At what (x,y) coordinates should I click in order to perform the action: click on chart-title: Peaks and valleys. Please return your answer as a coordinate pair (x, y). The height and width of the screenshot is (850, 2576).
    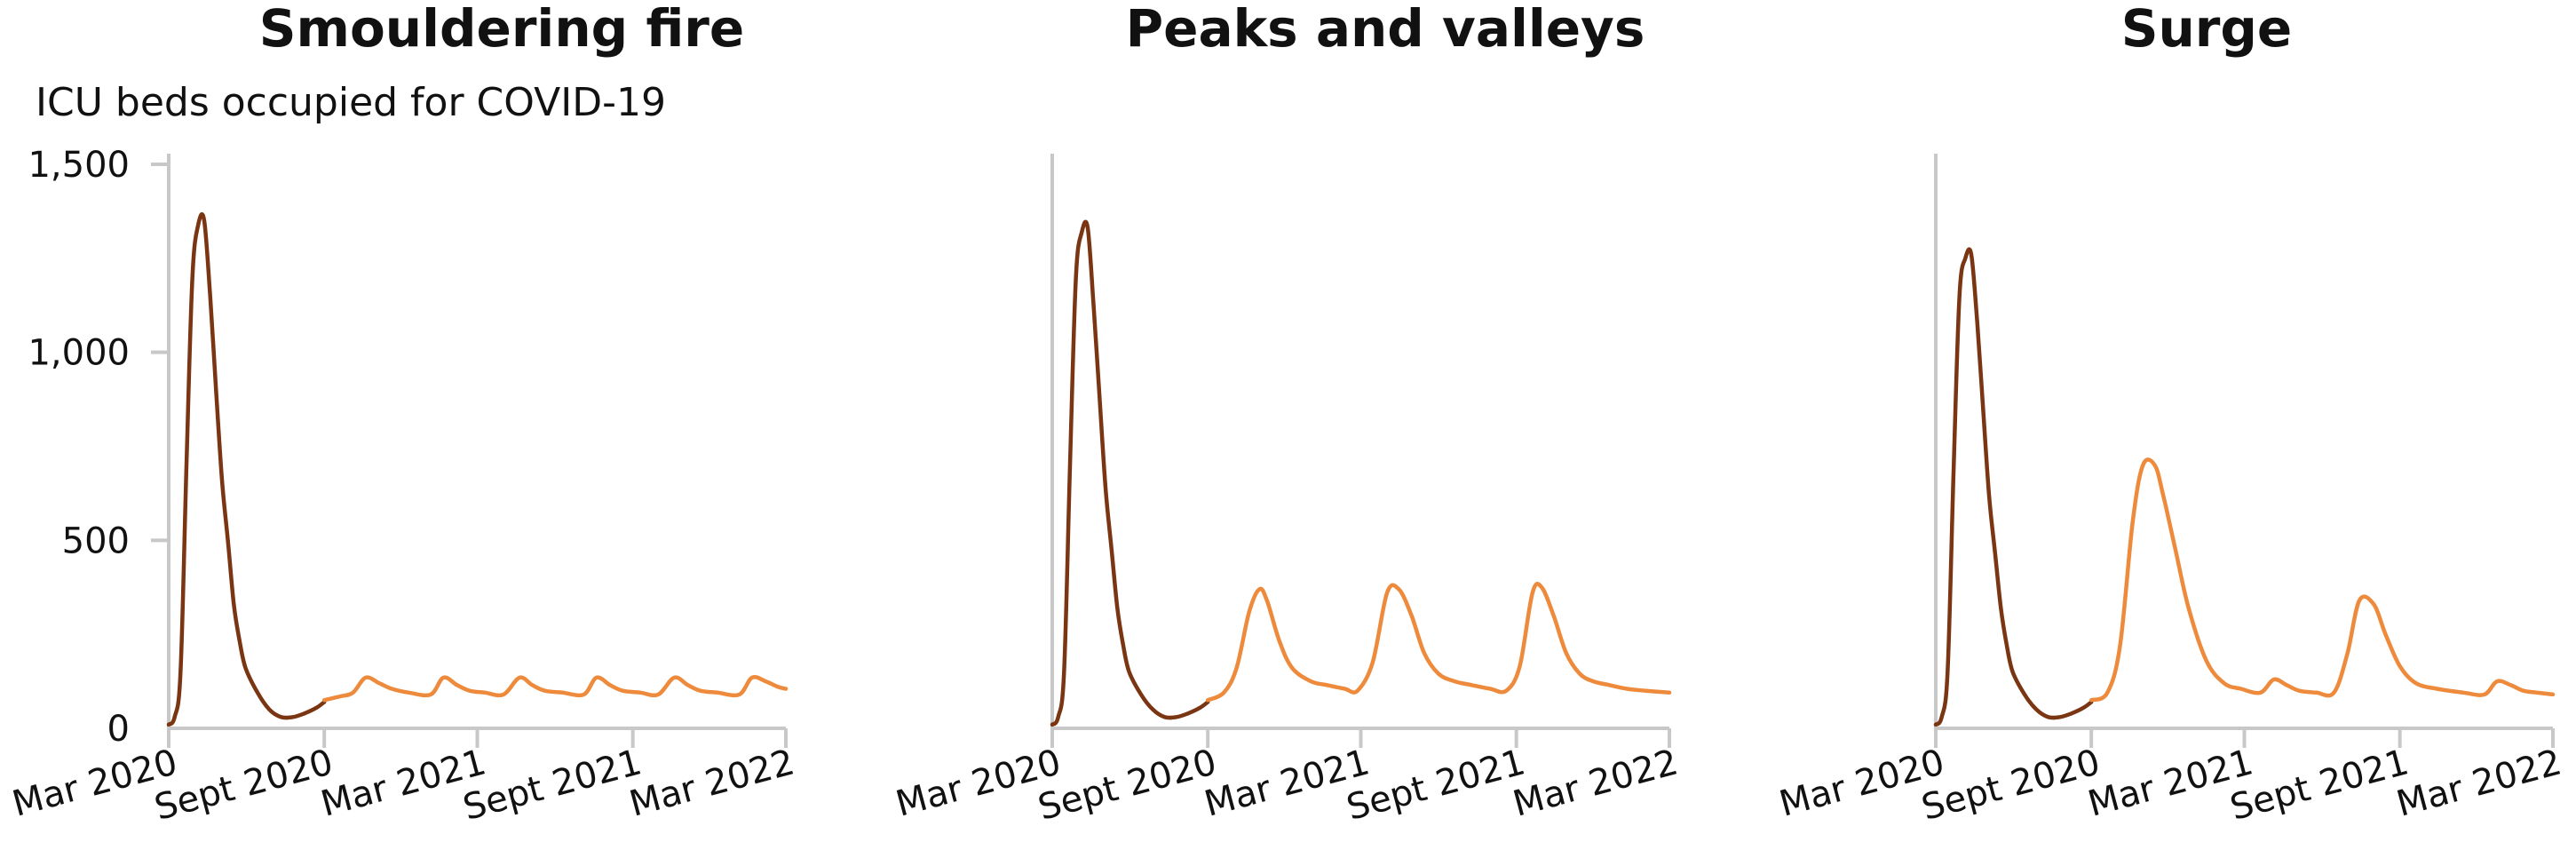
    Looking at the image, I should click on (1386, 30).